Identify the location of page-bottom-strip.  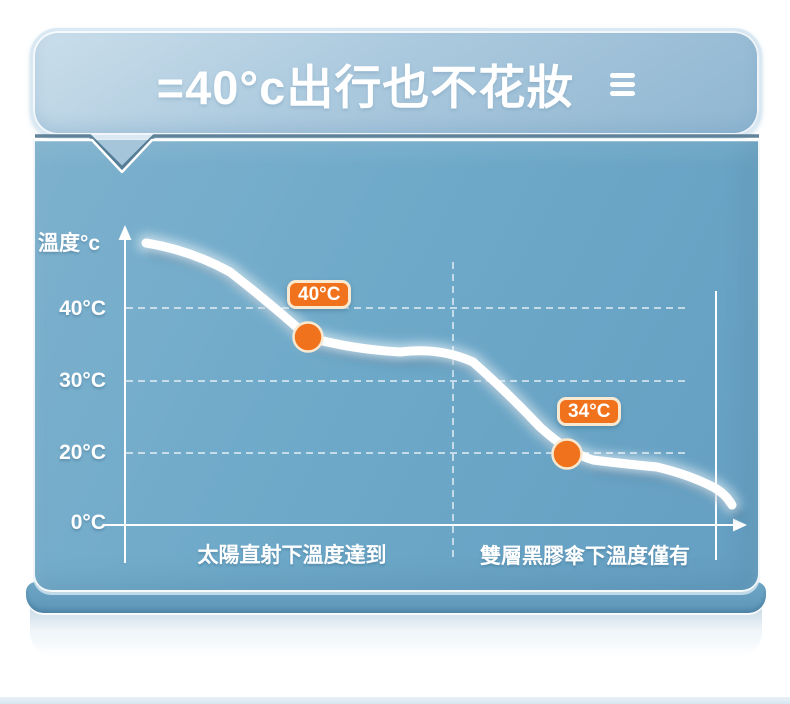
(395, 700).